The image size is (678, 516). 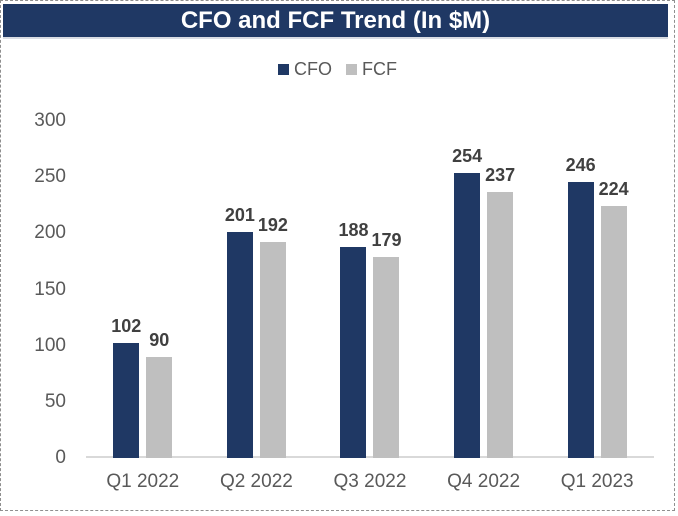 What do you see at coordinates (143, 289) in the screenshot?
I see `bar-group: 102 90` at bounding box center [143, 289].